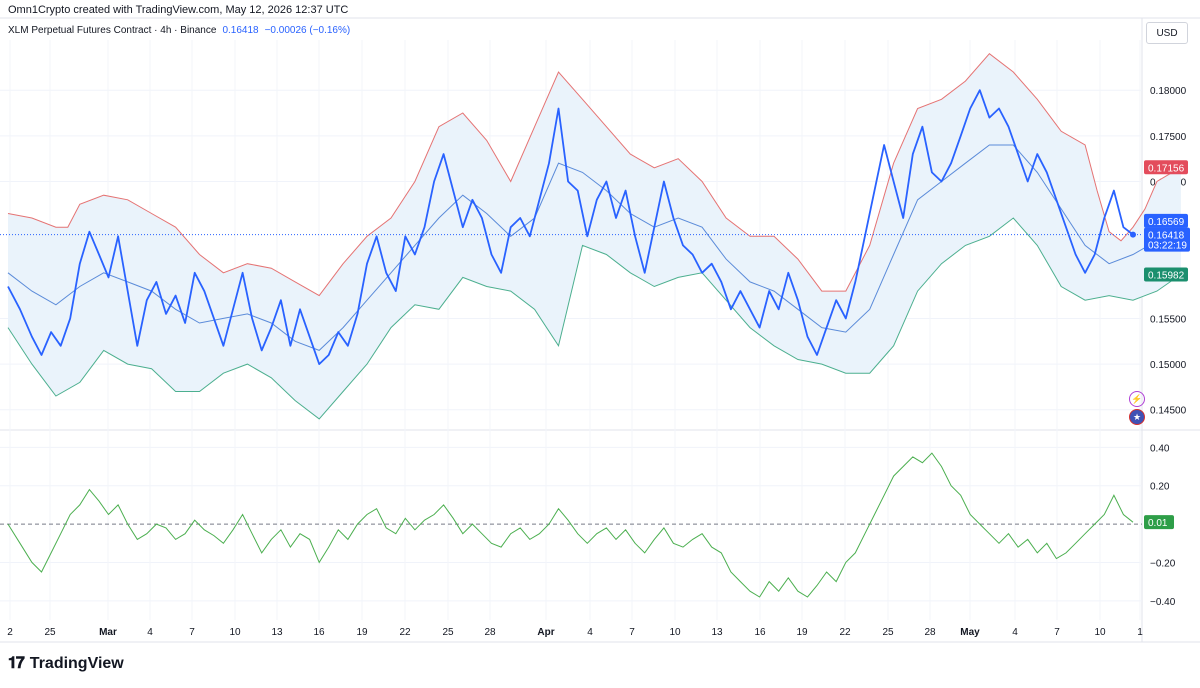 The image size is (1200, 688). What do you see at coordinates (970, 632) in the screenshot?
I see `time-tick-label: May` at bounding box center [970, 632].